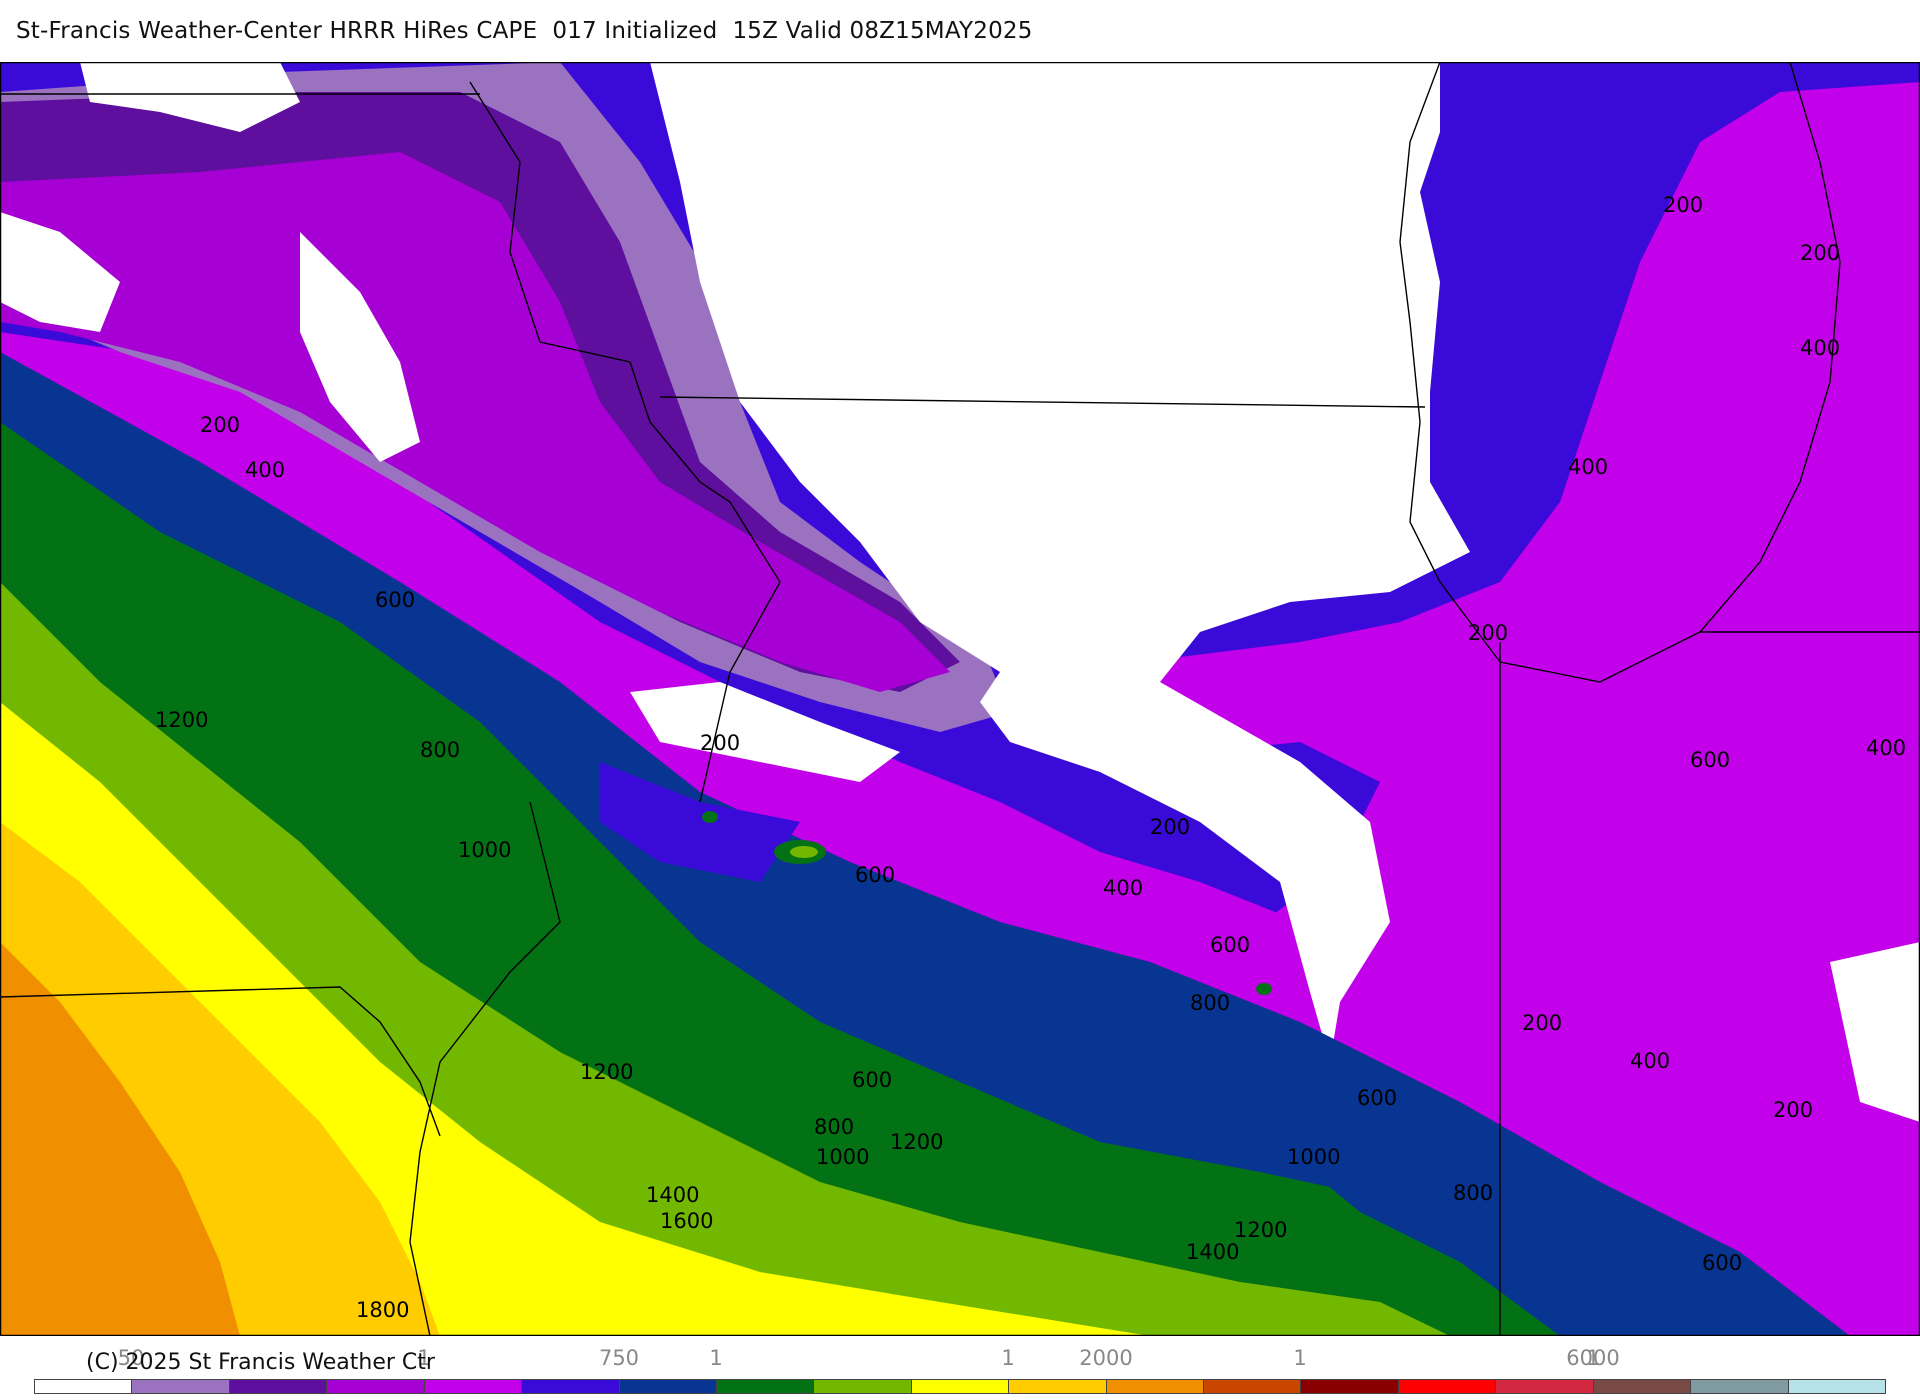  Describe the element at coordinates (190, 97) in the screenshot. I see `no-cape-area-northwest-top` at that location.